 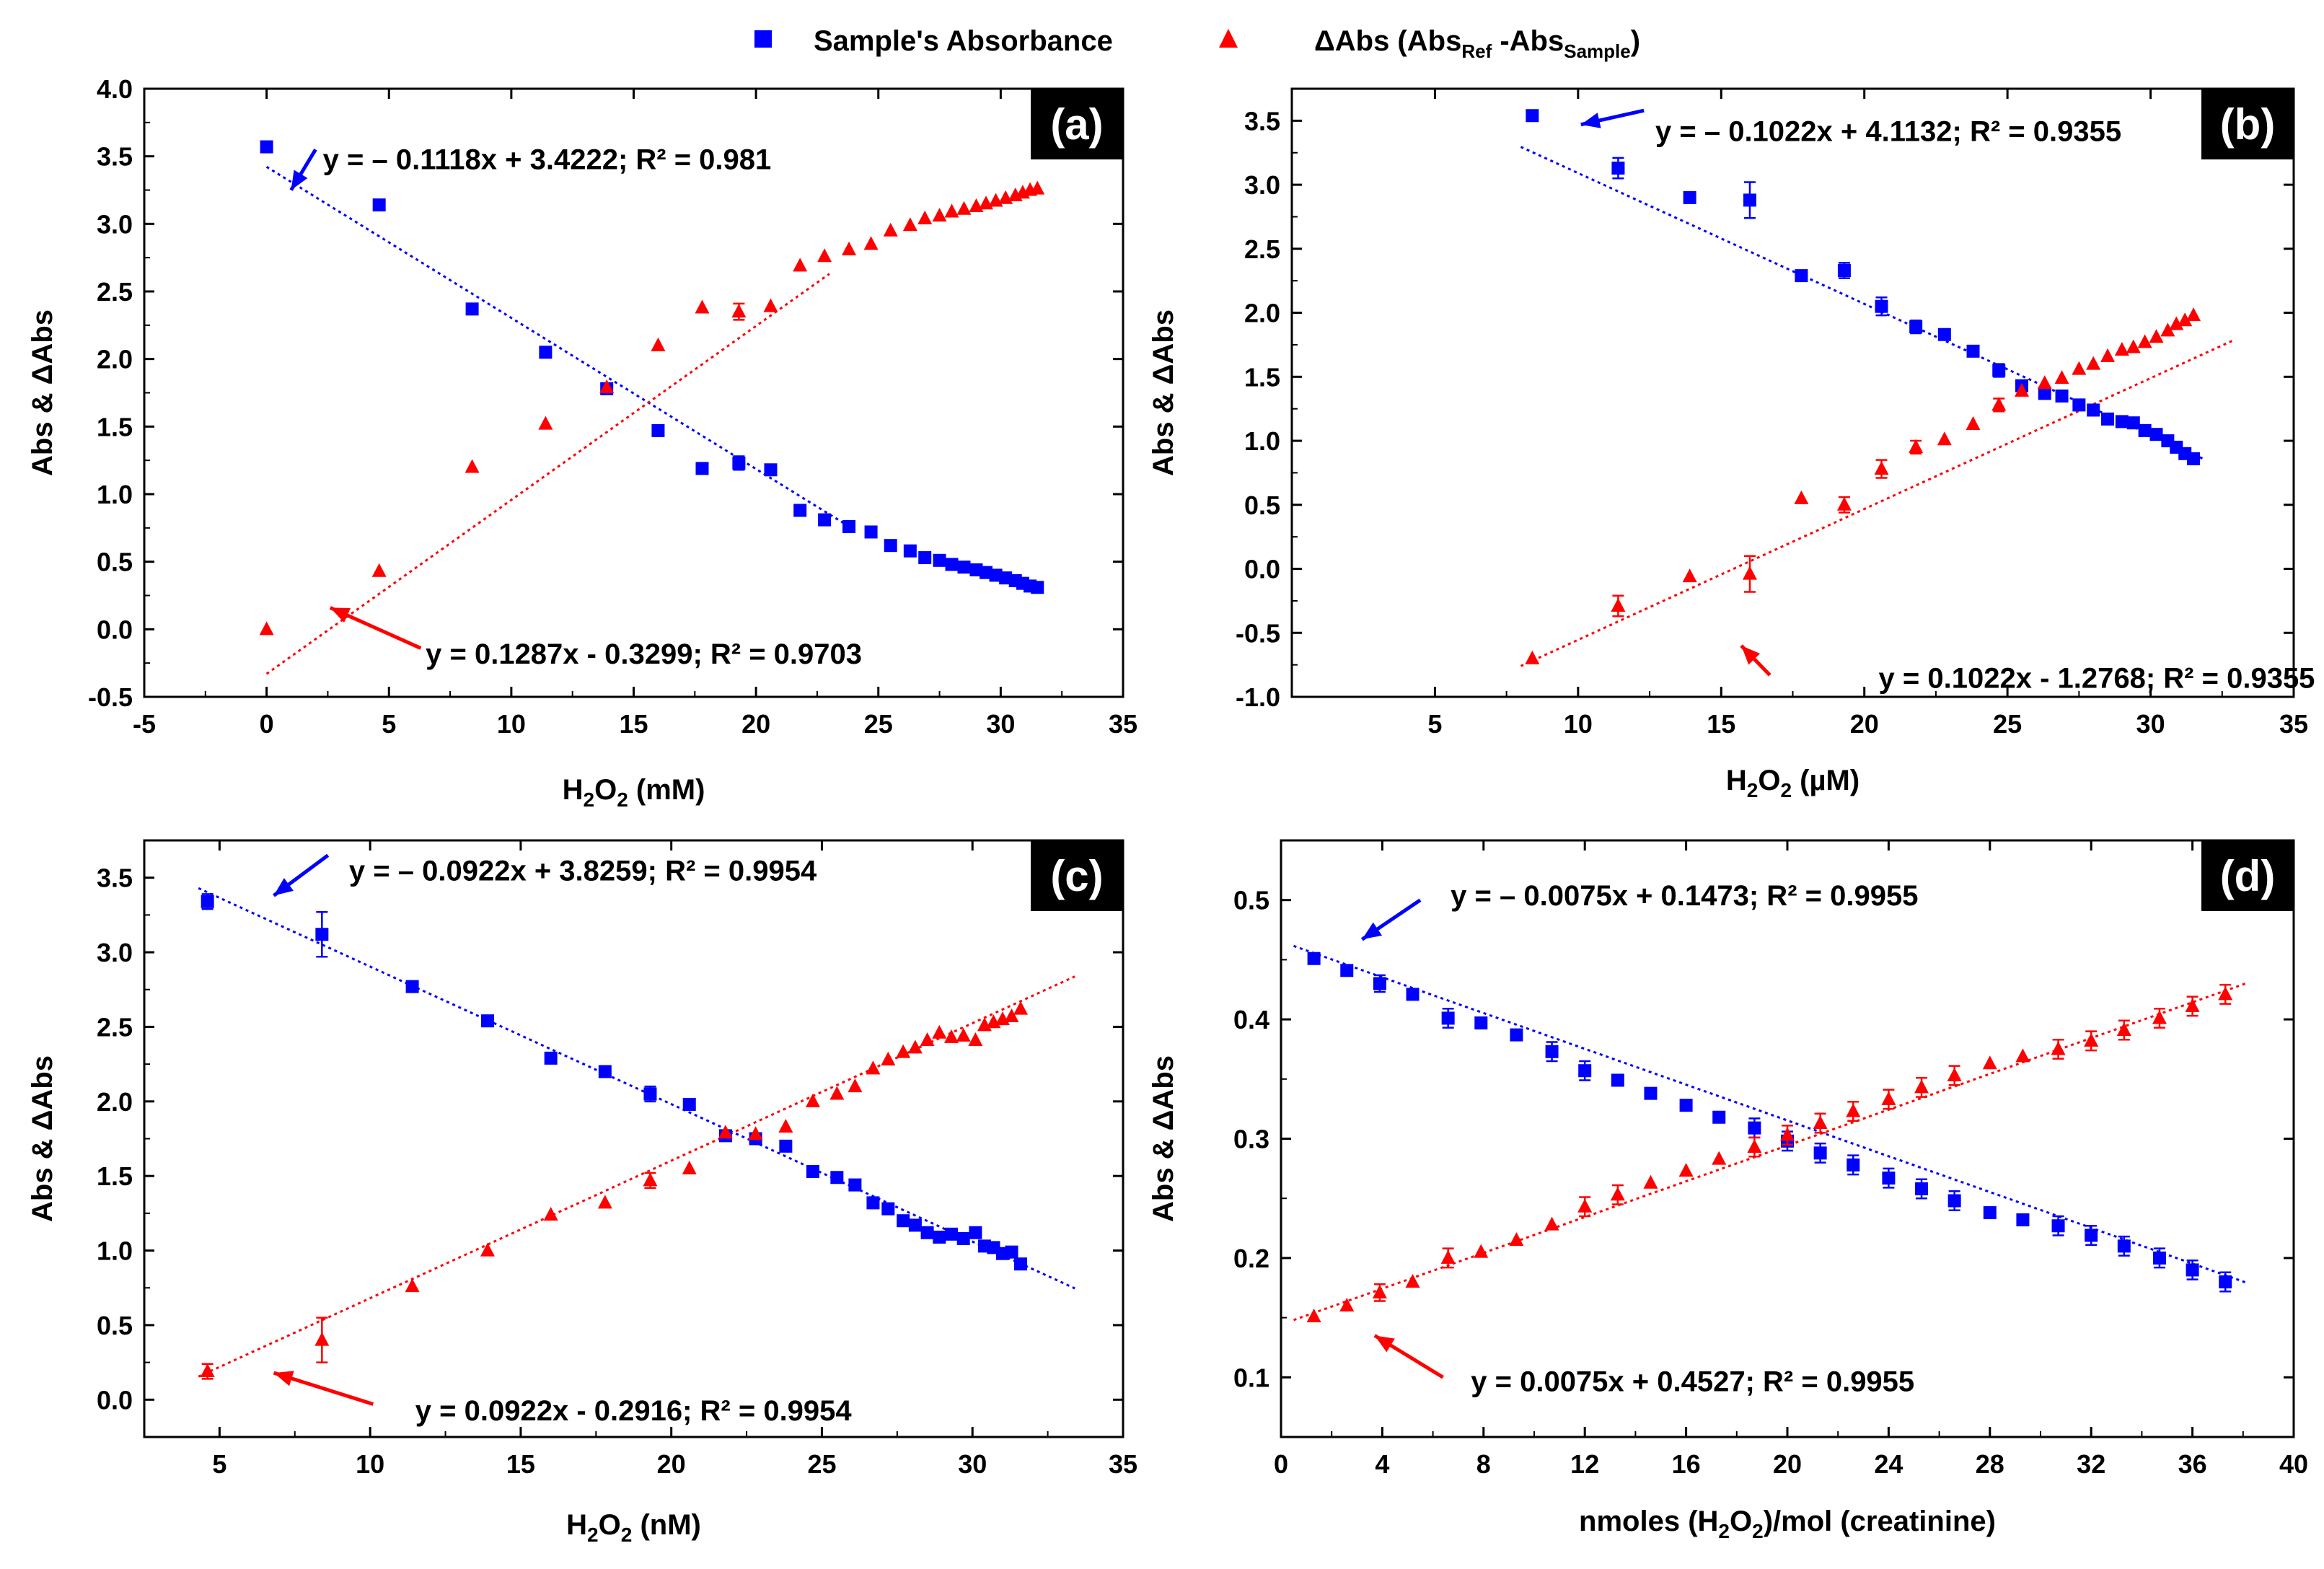 I want to click on x-tick-label: 20, so click(x=1787, y=1464).